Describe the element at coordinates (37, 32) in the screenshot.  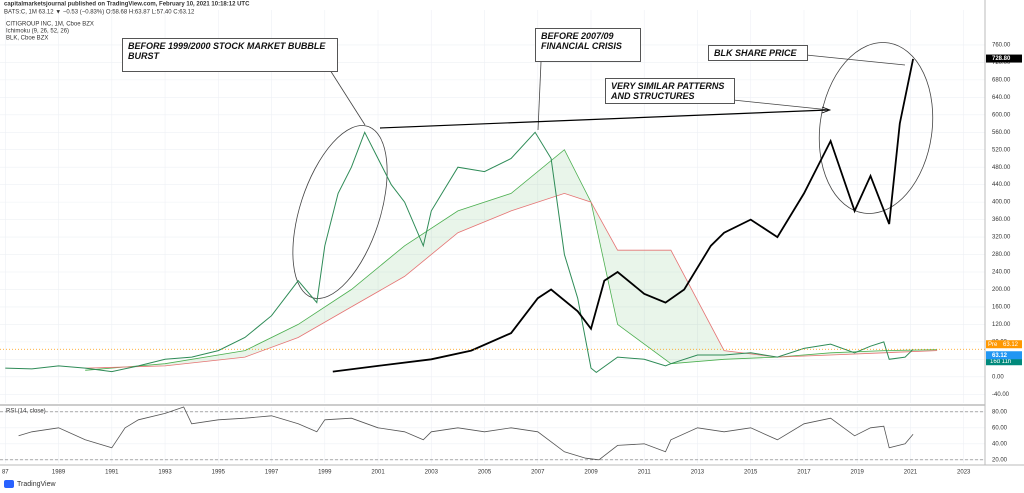
I see `legend-entry: Ichimoku (9, 26, 52, 26)` at that location.